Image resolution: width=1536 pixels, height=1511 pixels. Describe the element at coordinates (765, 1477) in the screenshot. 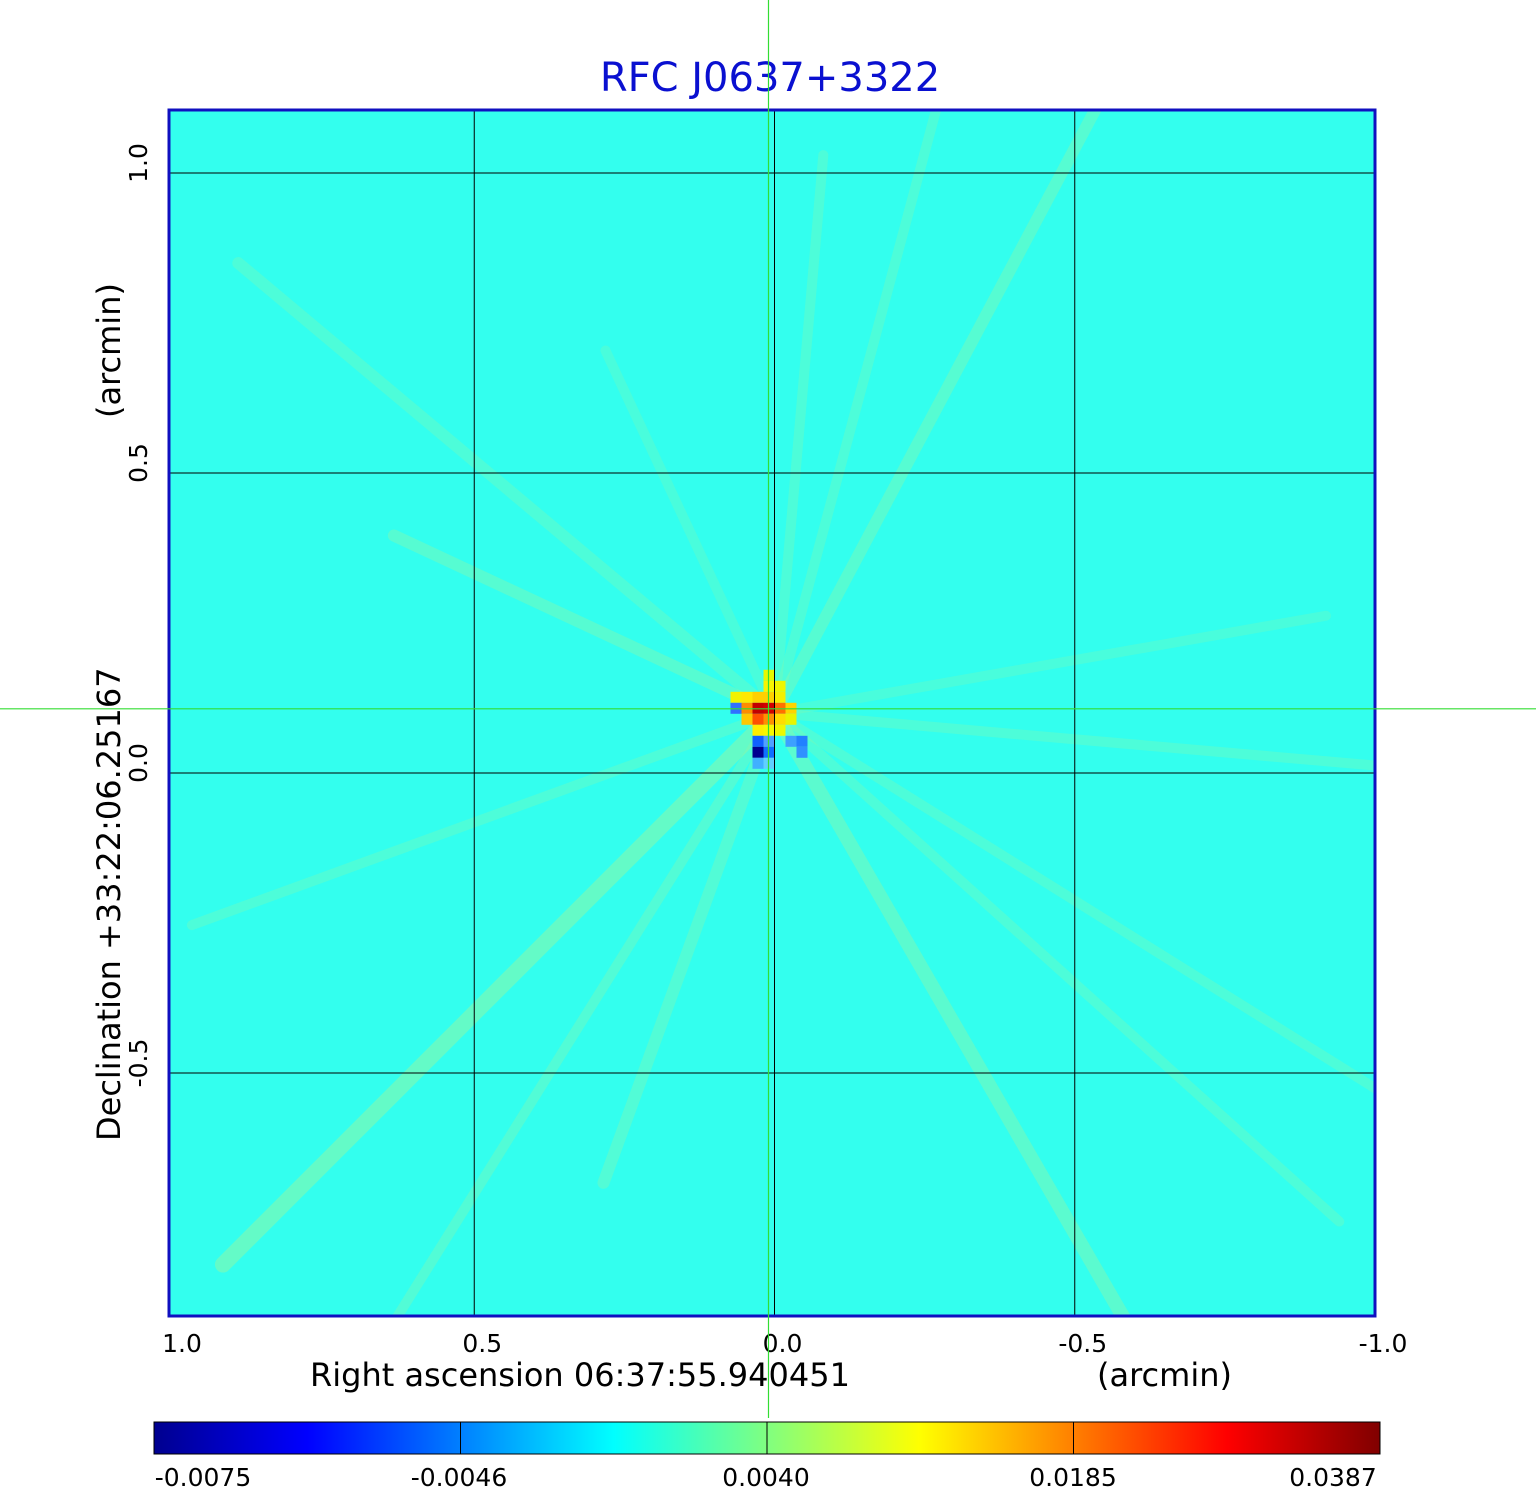

I see `colorbar-tick-label: 0.0040` at that location.